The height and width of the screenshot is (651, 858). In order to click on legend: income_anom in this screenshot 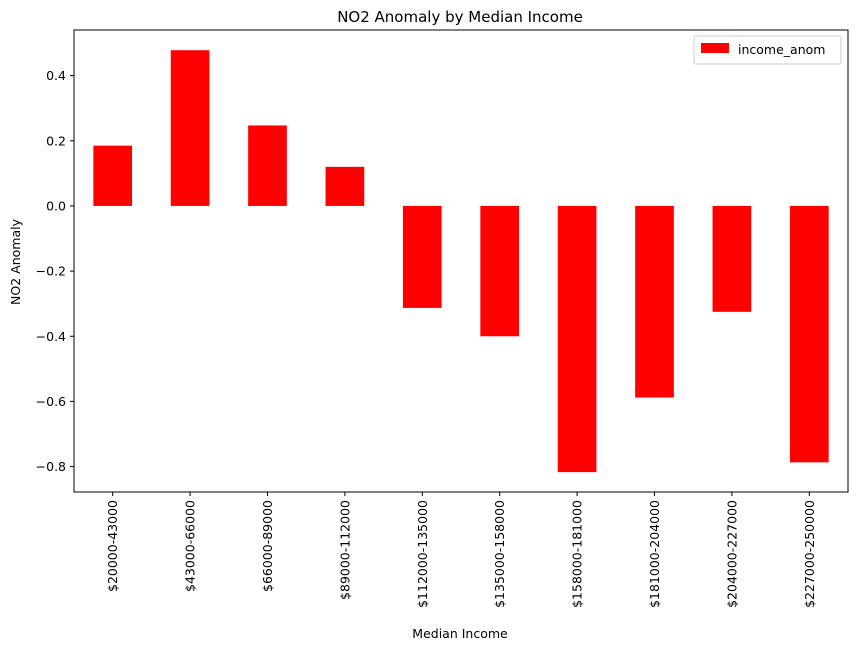, I will do `click(767, 50)`.